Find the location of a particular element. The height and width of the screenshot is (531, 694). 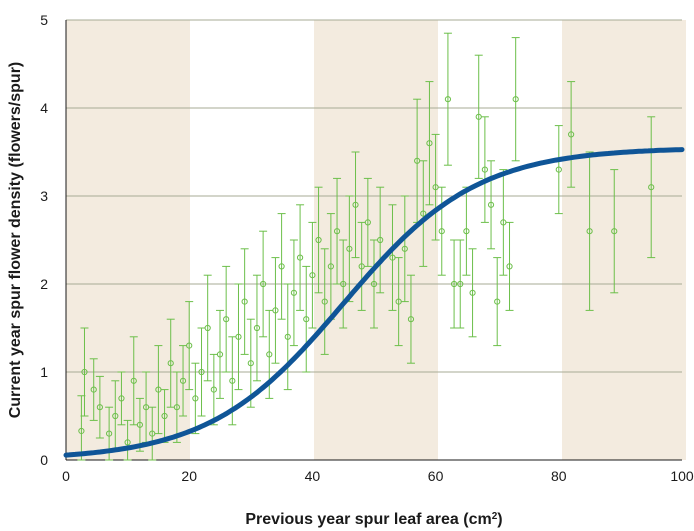

y-tick-label: 4 is located at coordinates (44, 108).